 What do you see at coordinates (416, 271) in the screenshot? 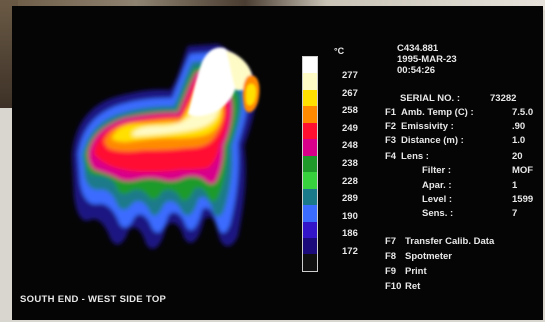
I see `function-menu-label: Print` at bounding box center [416, 271].